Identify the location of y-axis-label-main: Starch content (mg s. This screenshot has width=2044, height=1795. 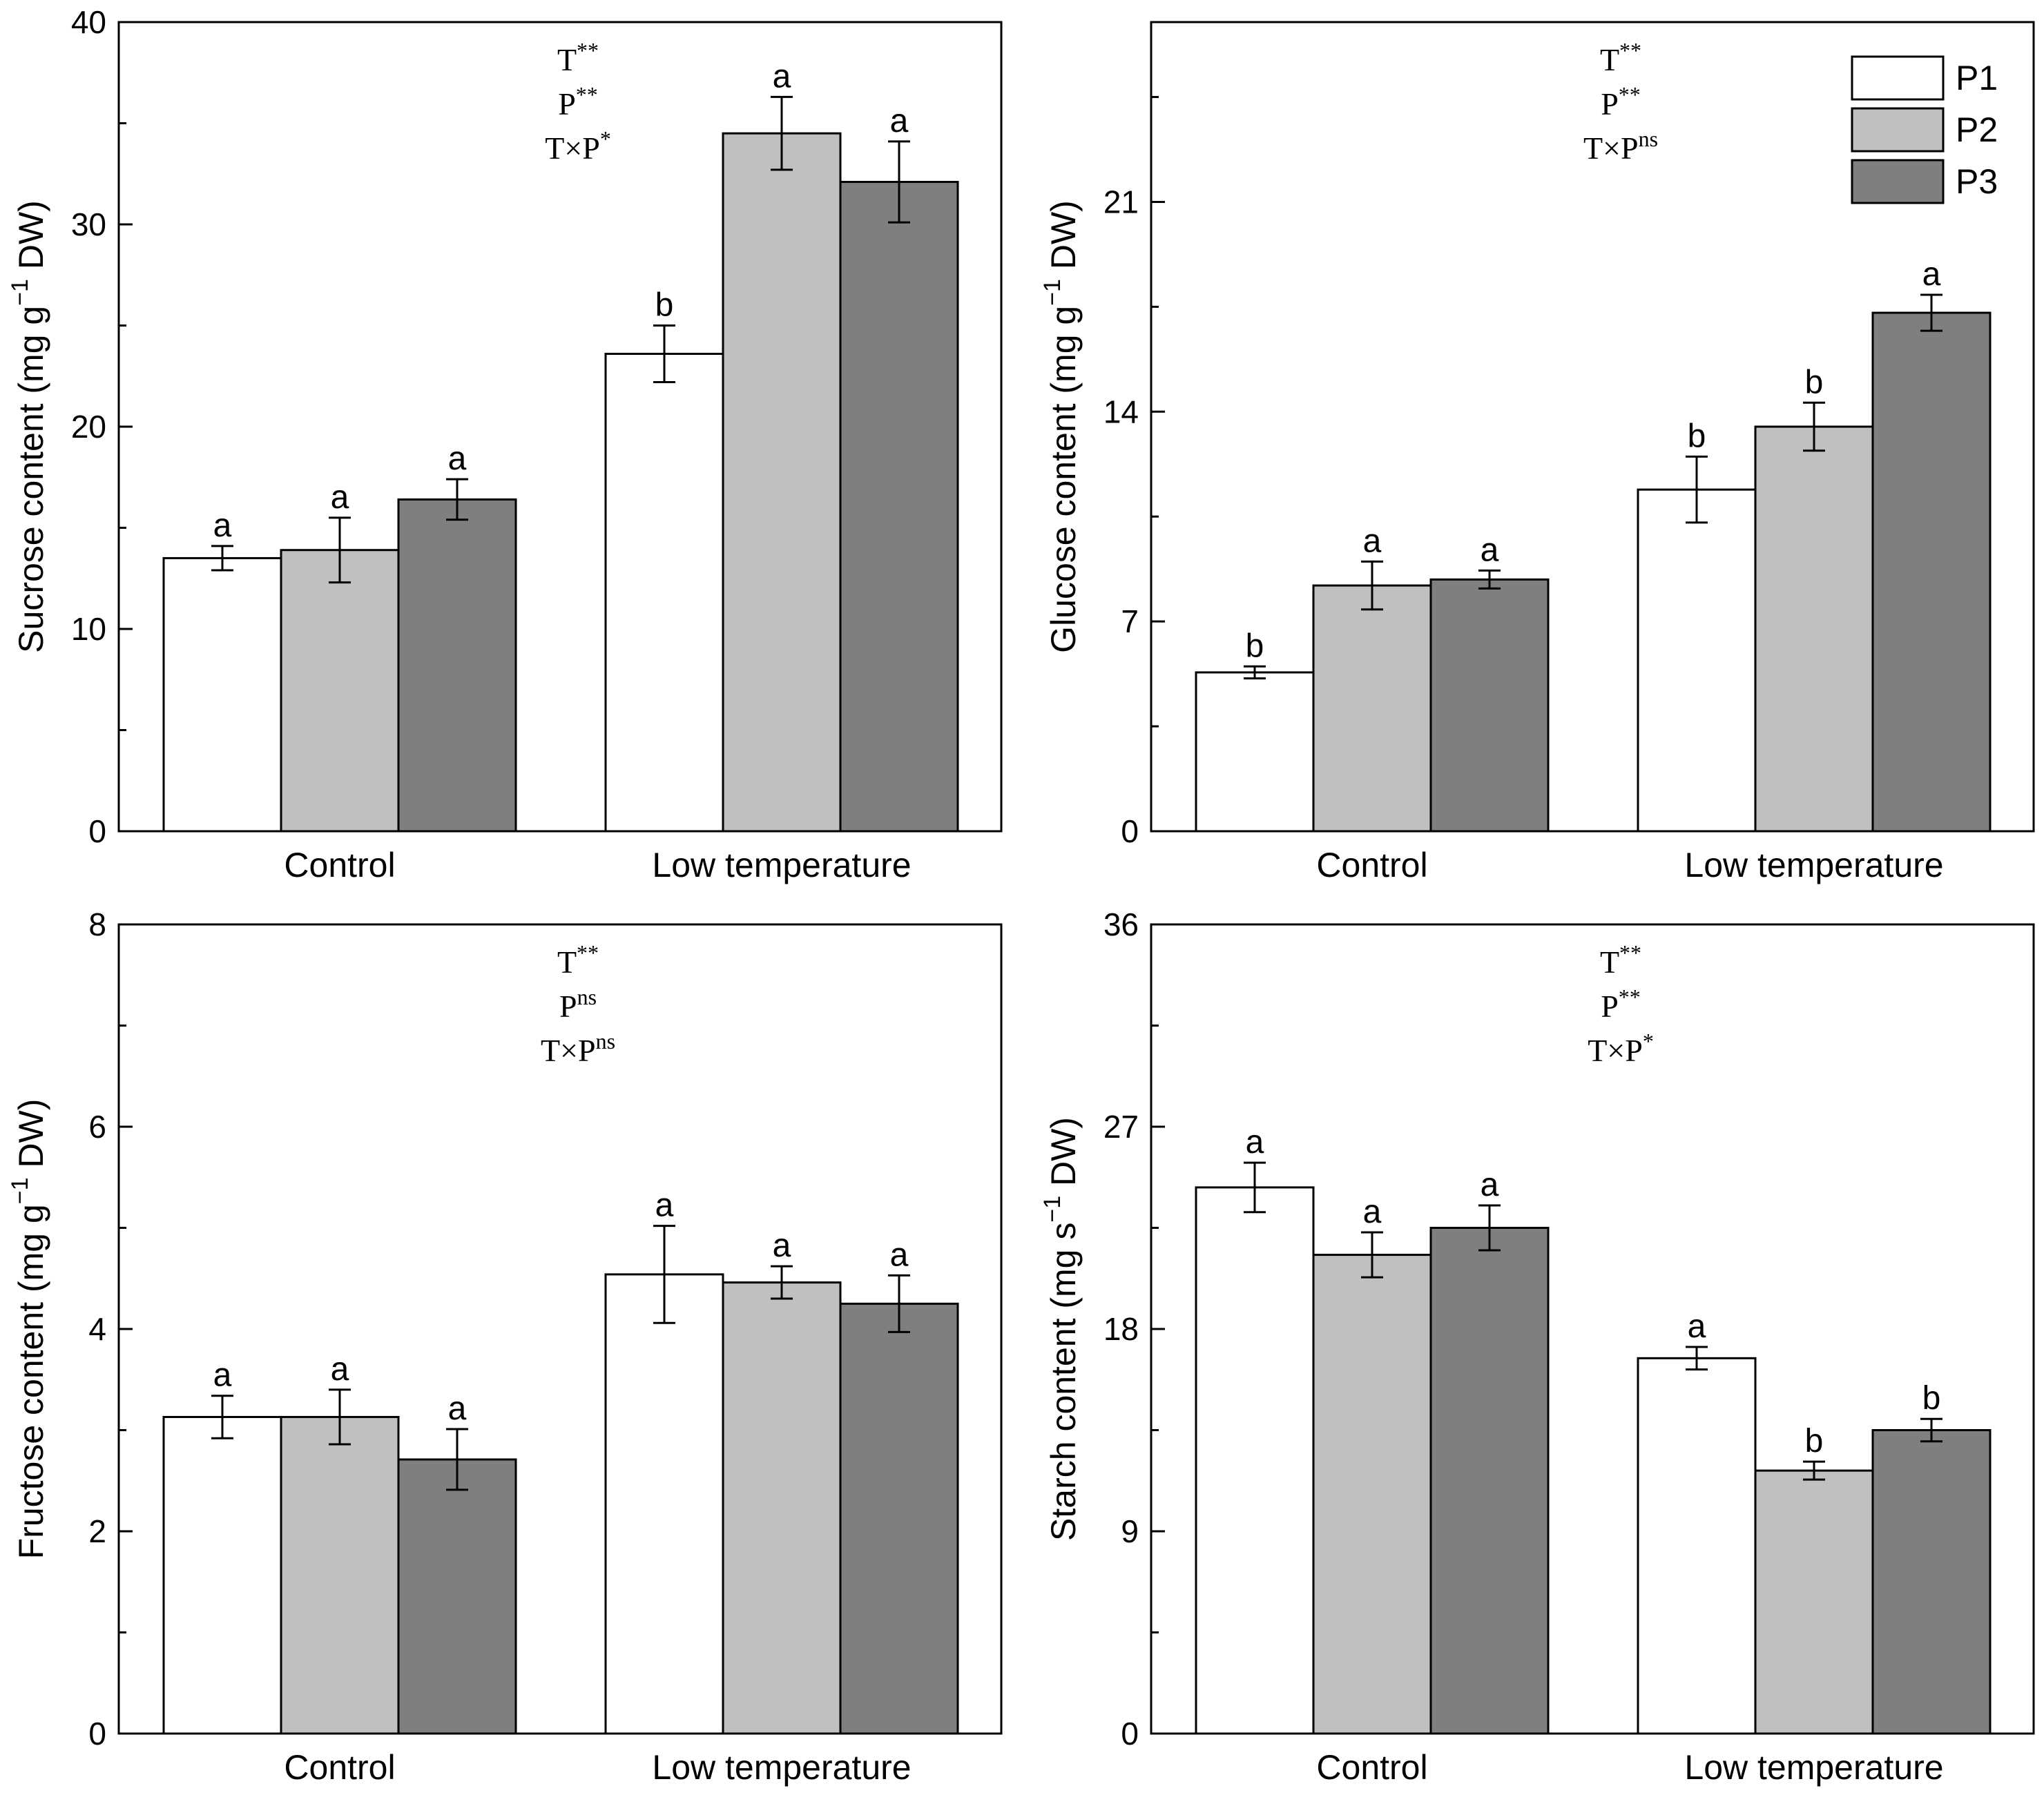
(1063, 1382).